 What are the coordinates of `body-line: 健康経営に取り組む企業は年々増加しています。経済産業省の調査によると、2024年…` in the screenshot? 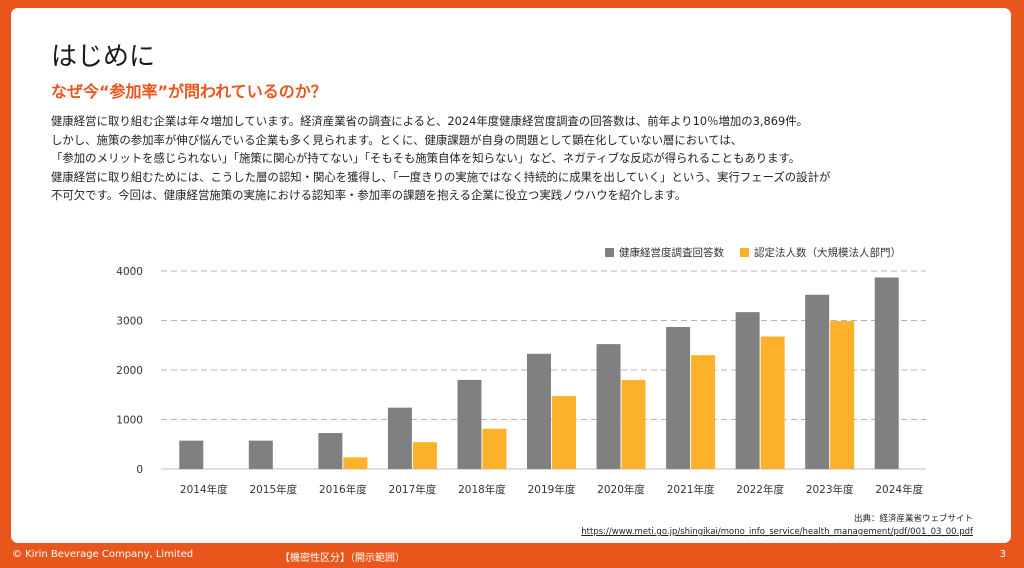 It's located at (430, 121).